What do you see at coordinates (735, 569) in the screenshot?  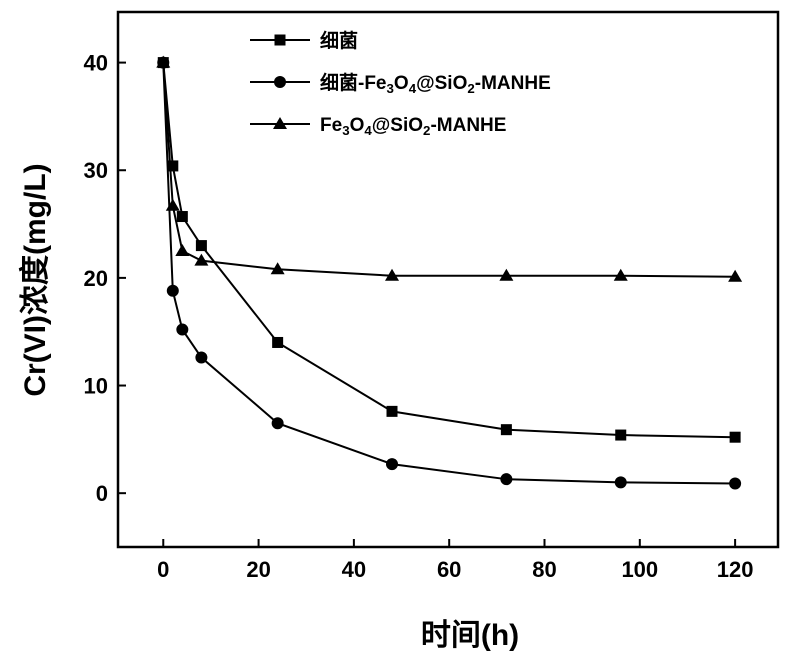 I see `x-tick-label: 120` at bounding box center [735, 569].